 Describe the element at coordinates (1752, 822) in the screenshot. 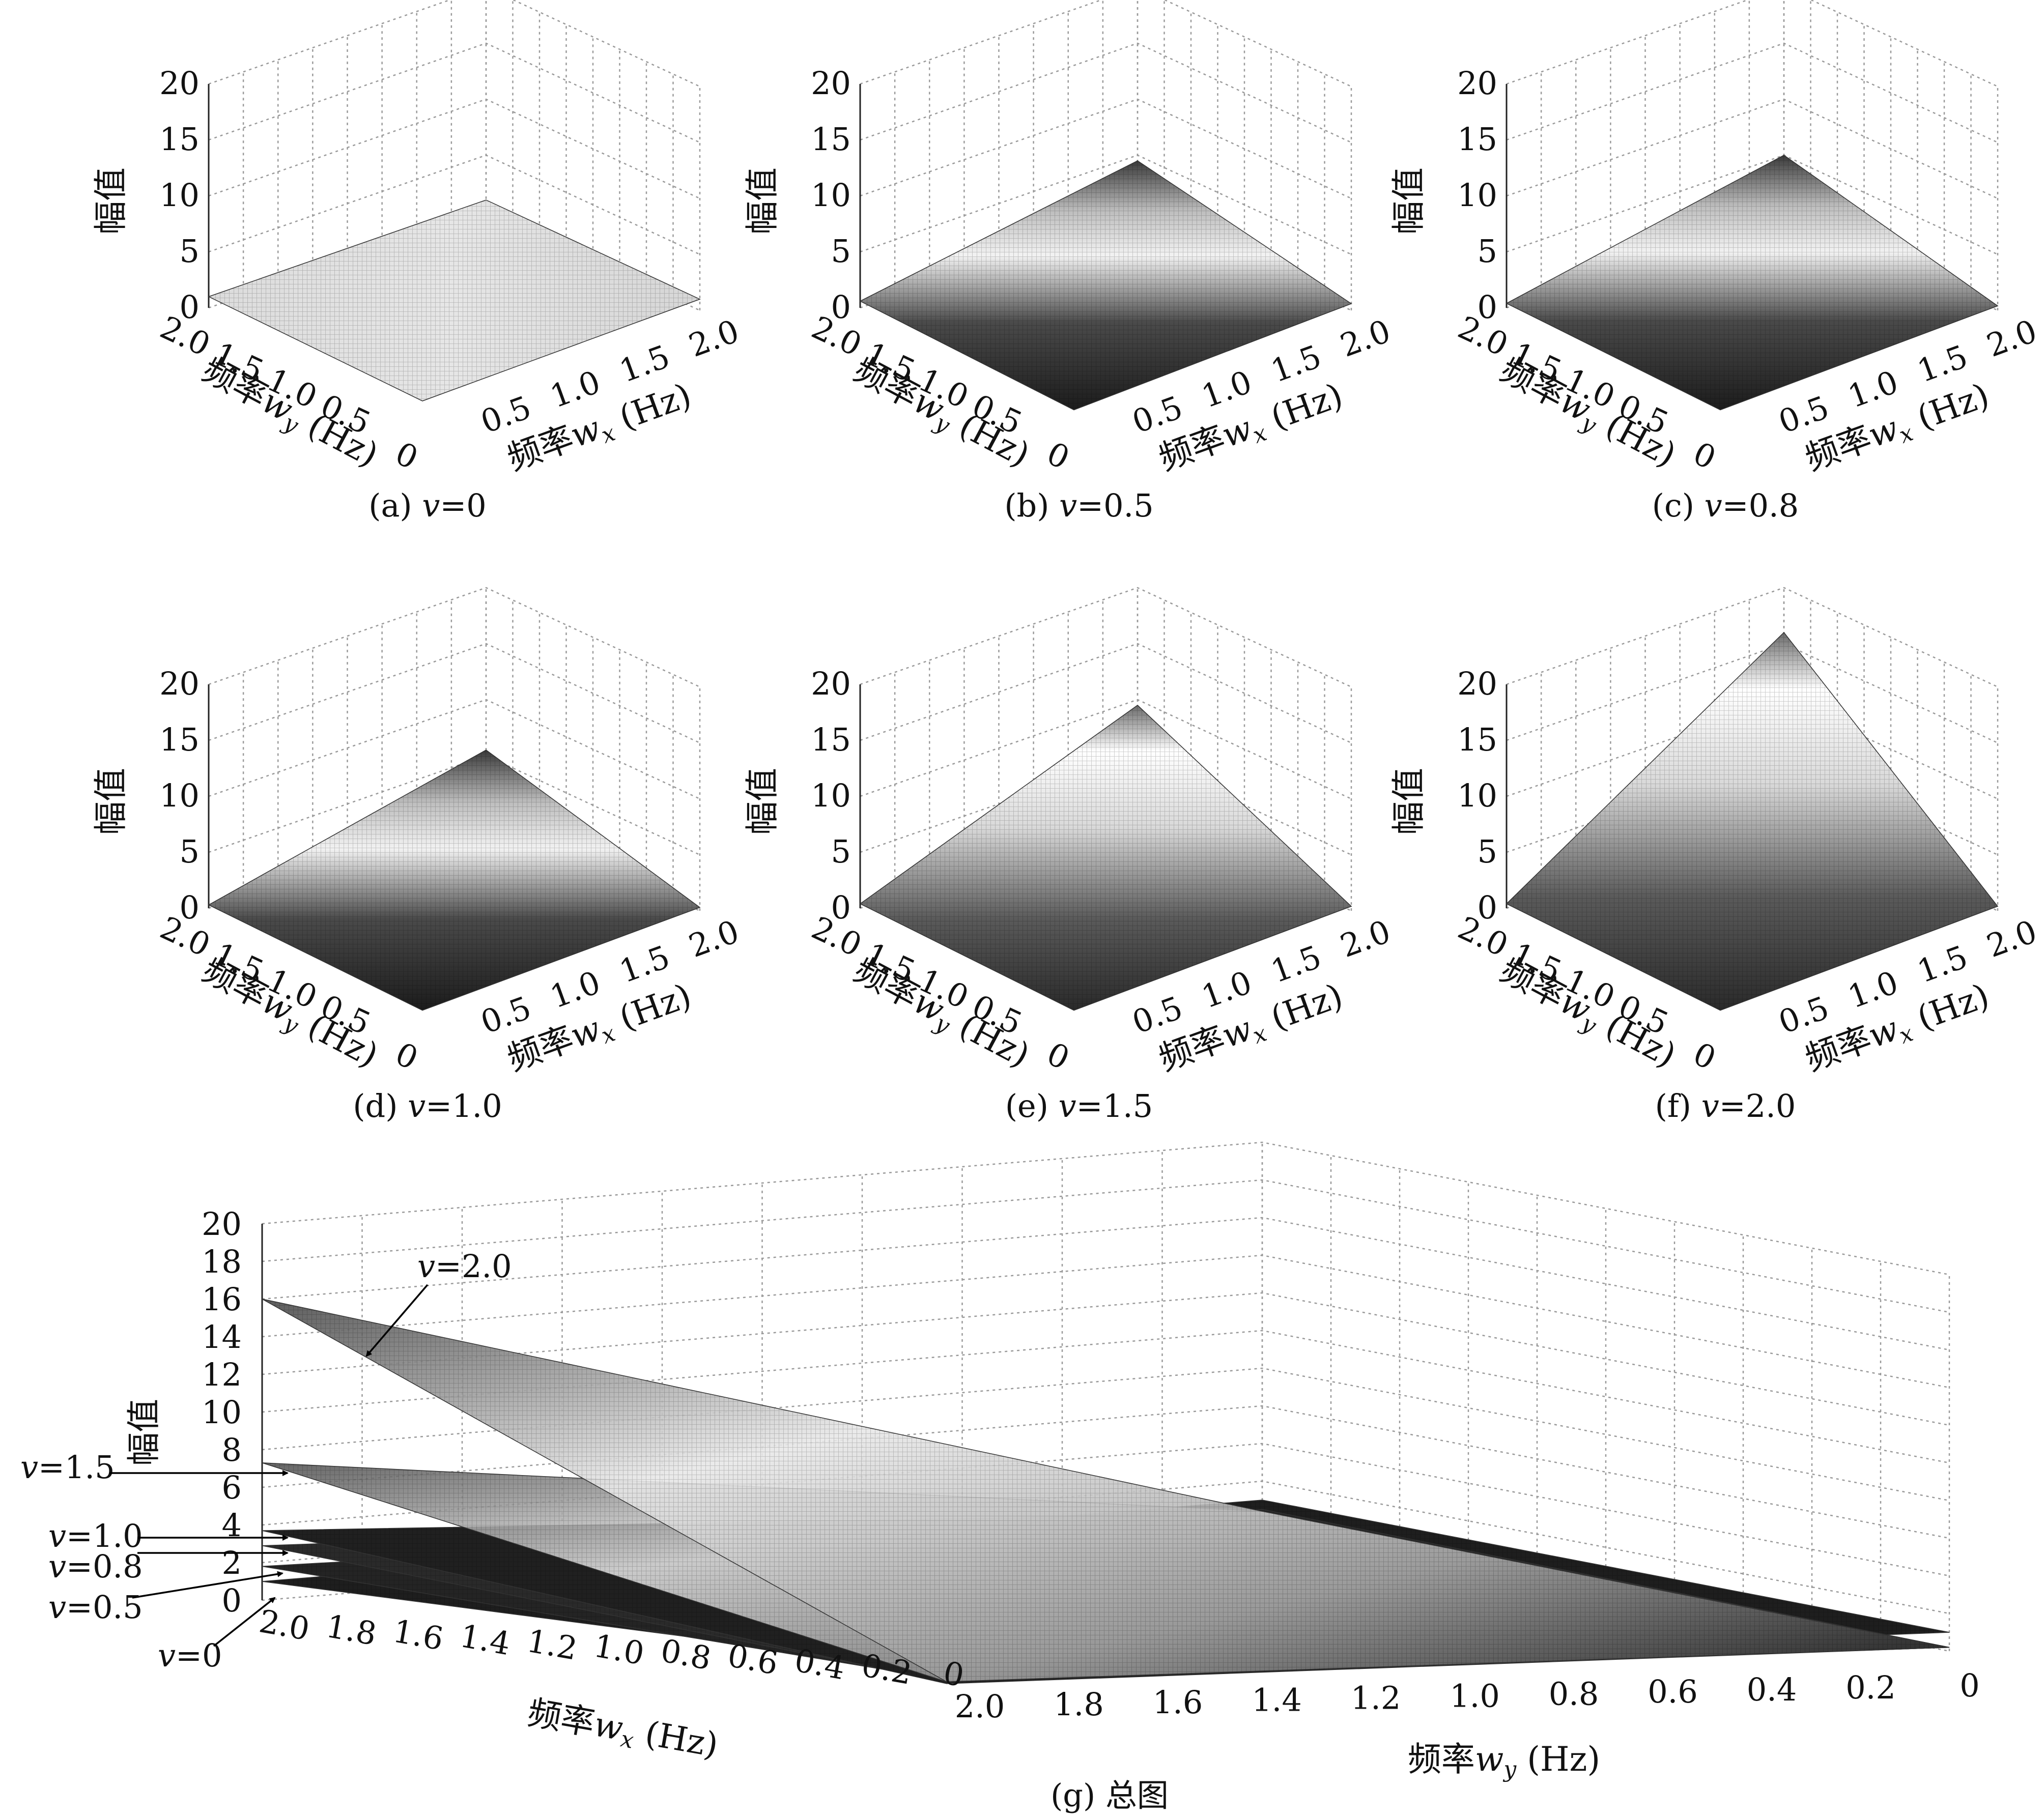

I see `panel-f-surface-mesh` at that location.